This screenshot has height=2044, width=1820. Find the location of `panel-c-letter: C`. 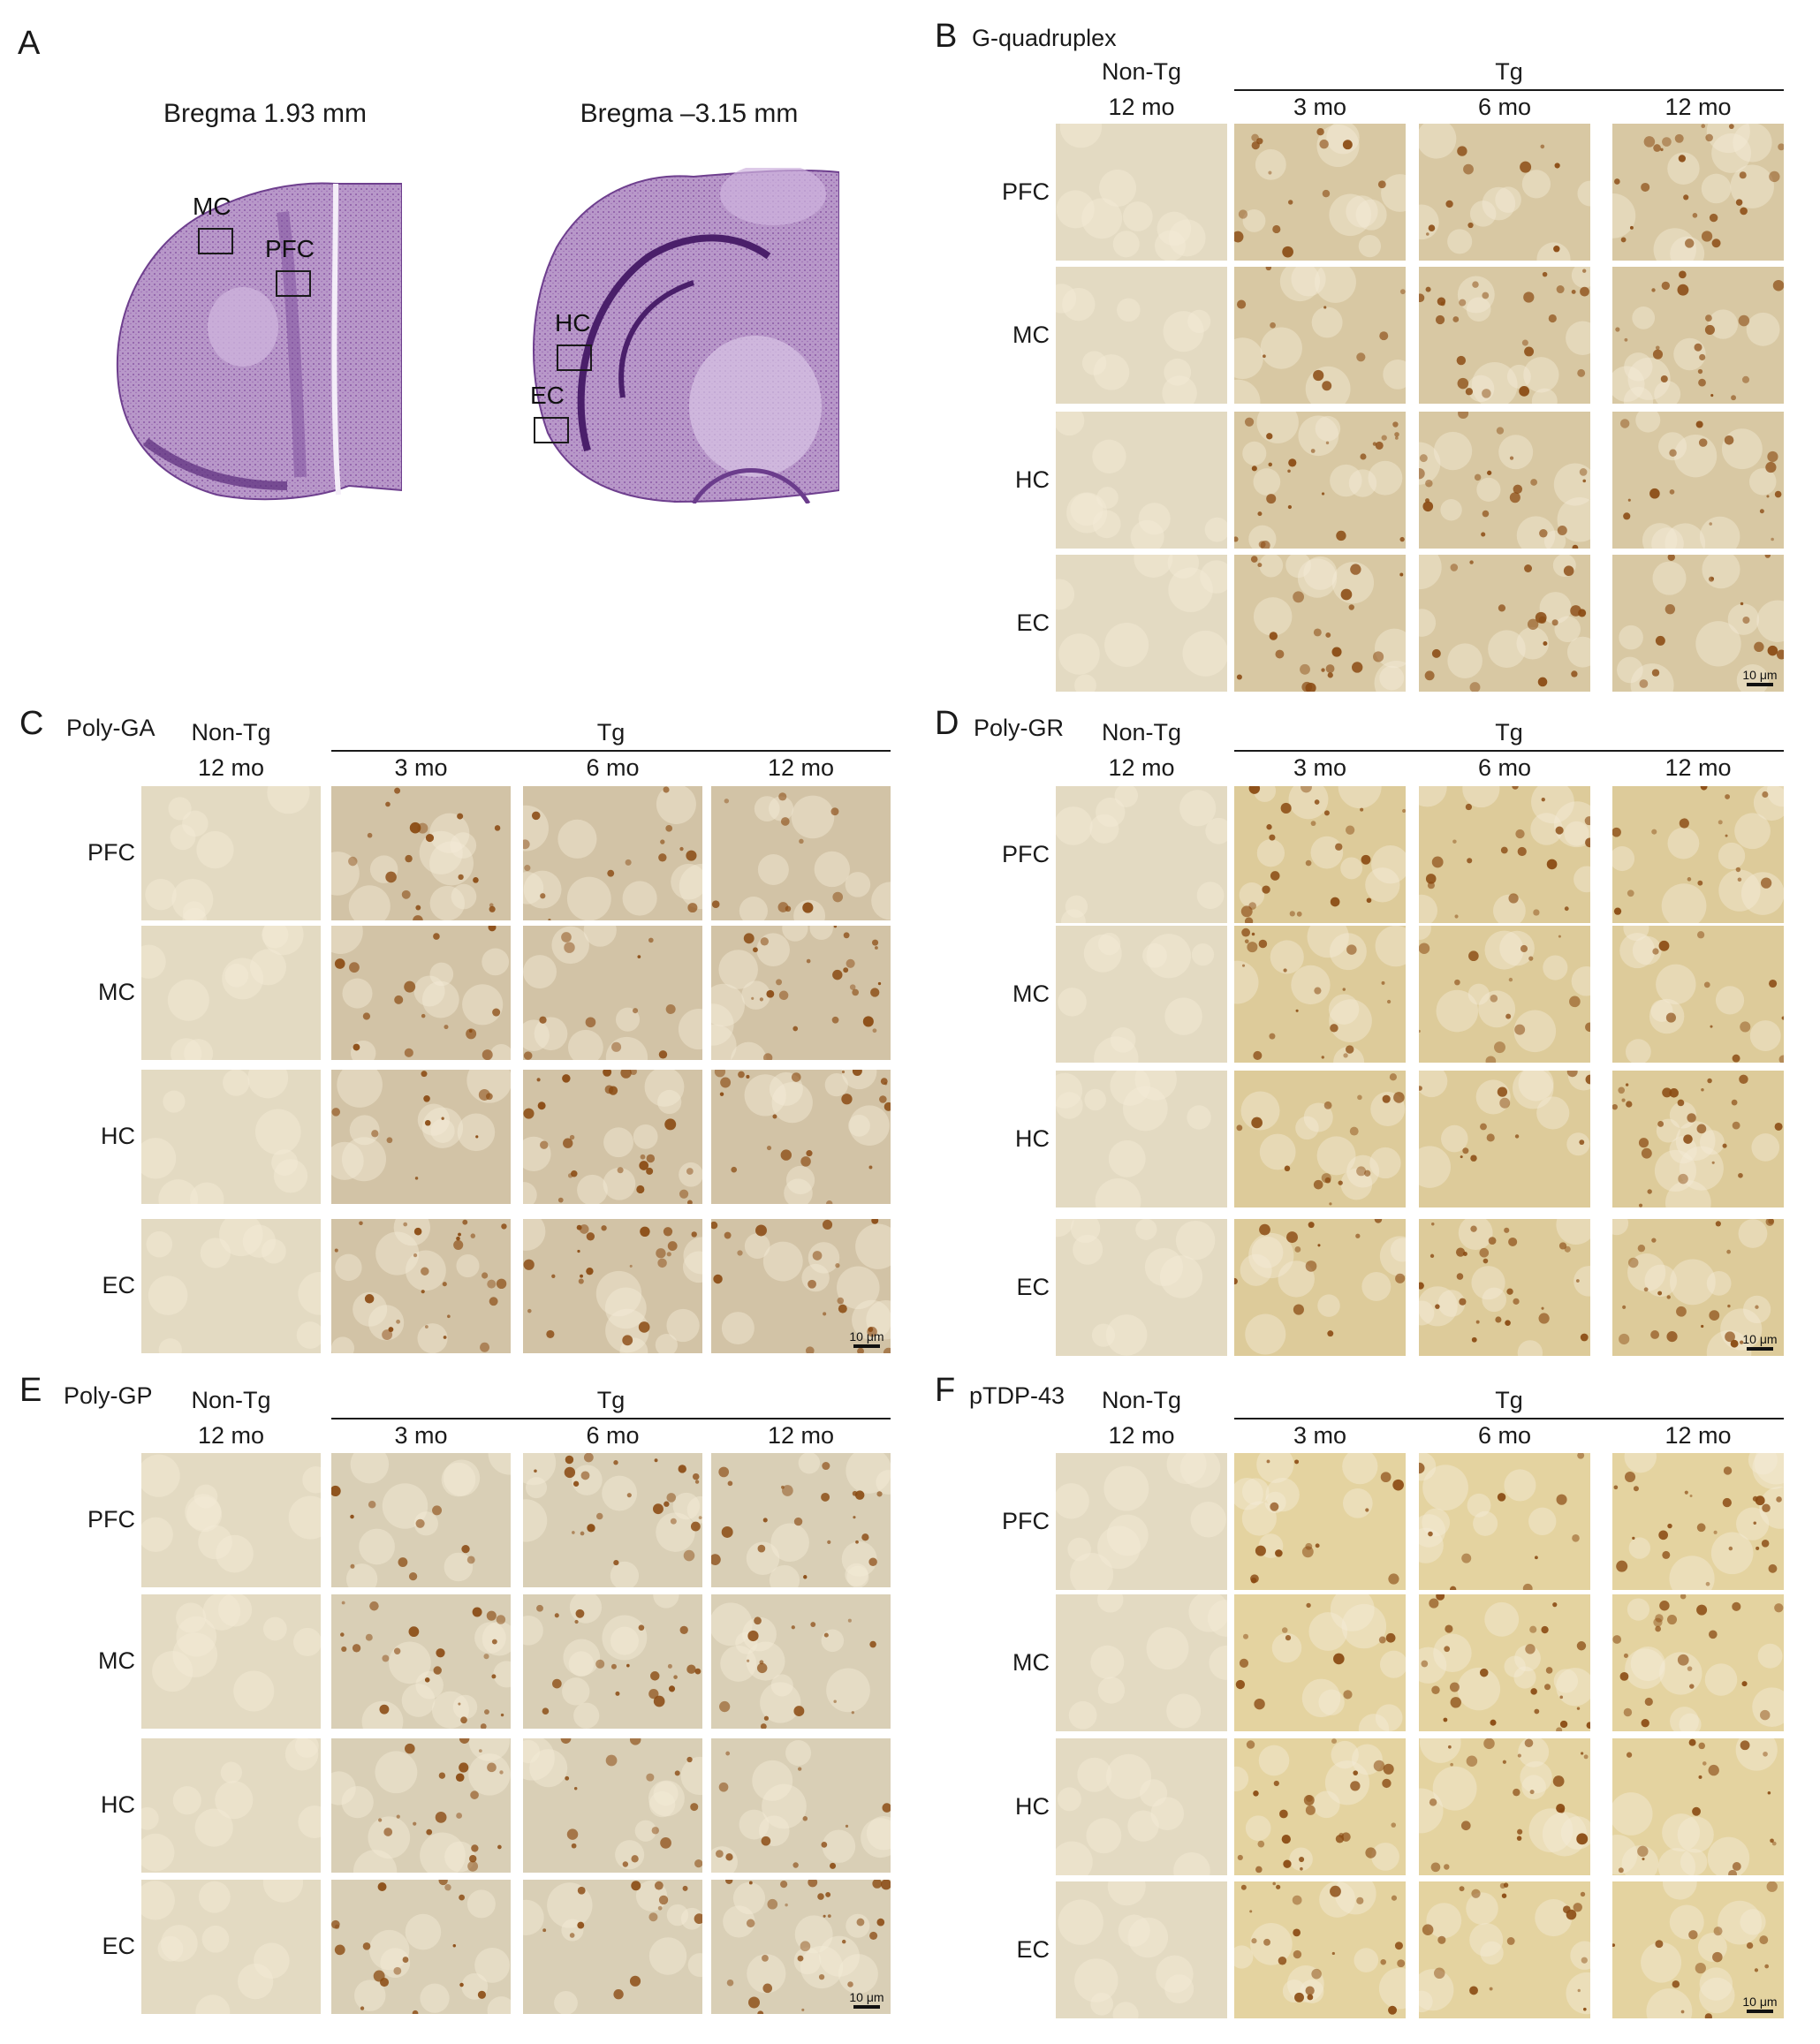

panel-c-letter: C is located at coordinates (31, 723).